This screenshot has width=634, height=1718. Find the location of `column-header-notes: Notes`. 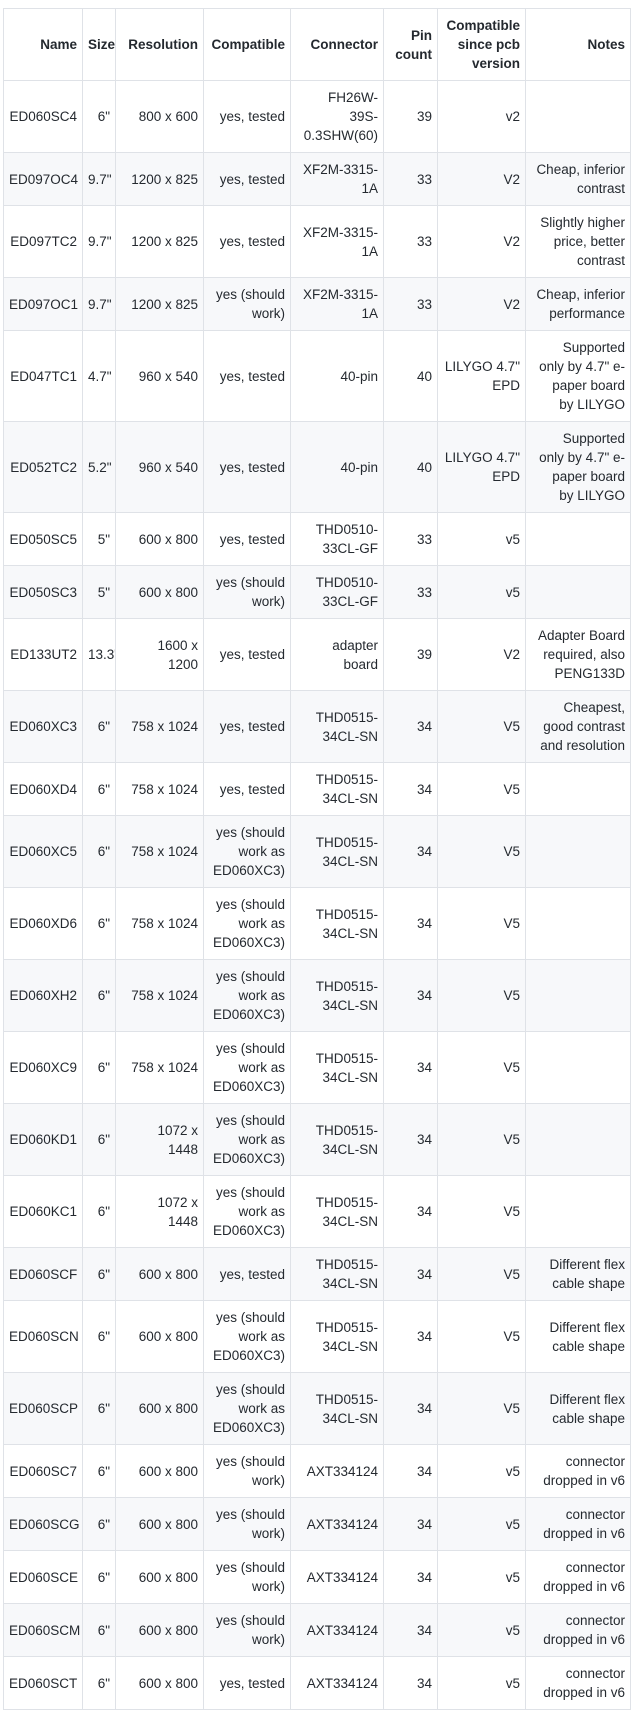

column-header-notes: Notes is located at coordinates (578, 44).